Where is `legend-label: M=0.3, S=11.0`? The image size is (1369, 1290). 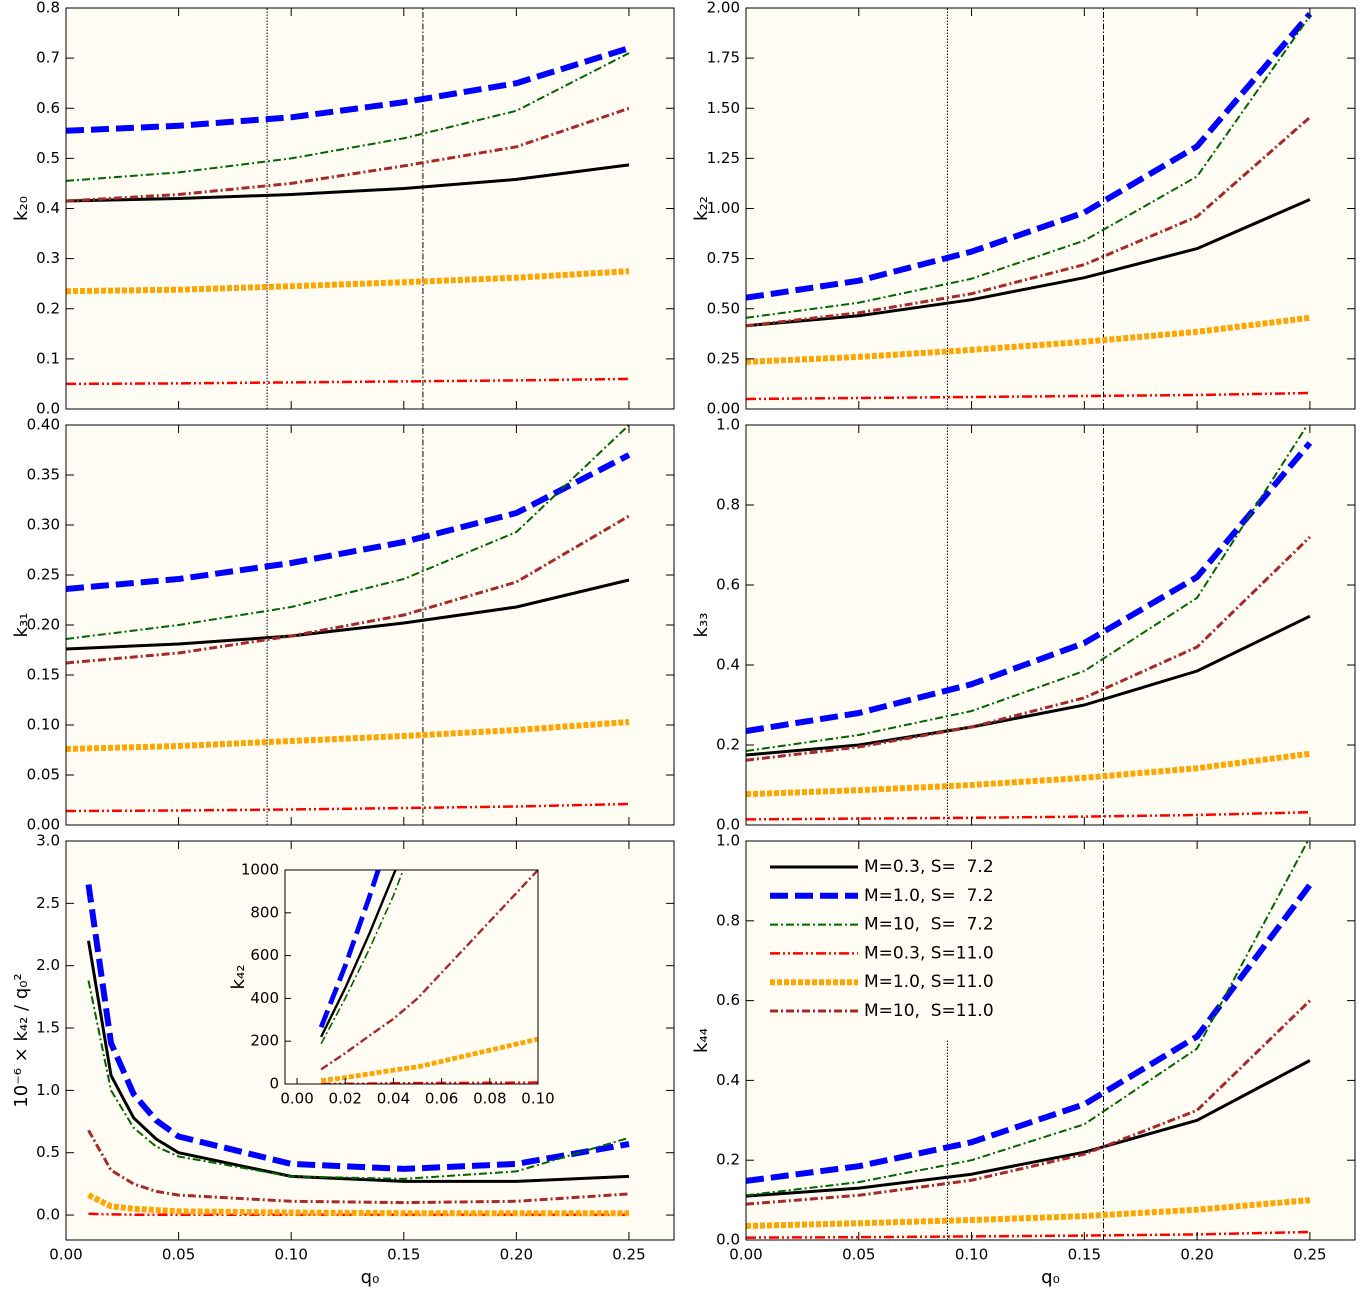
legend-label: M=0.3, S=11.0 is located at coordinates (929, 953).